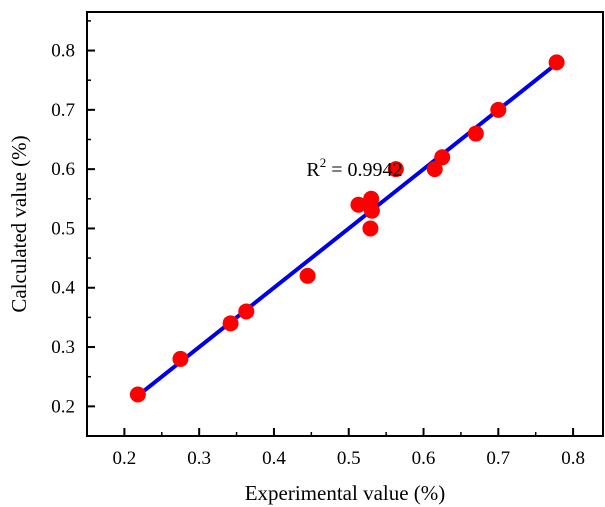 Image resolution: width=605 pixels, height=507 pixels. I want to click on x-tick-label: 0.2, so click(125, 458).